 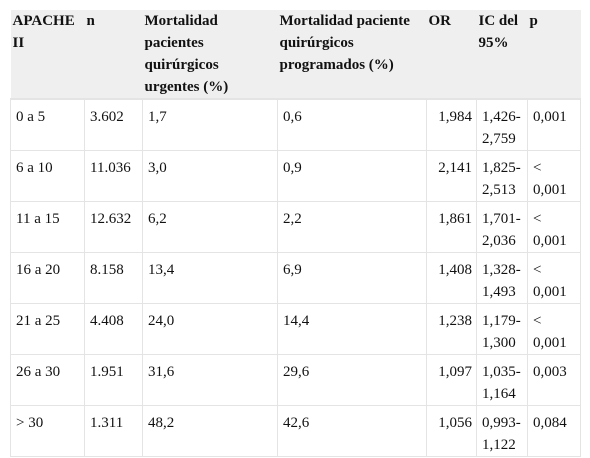 What do you see at coordinates (554, 380) in the screenshot?
I see `cell-p: 0,003` at bounding box center [554, 380].